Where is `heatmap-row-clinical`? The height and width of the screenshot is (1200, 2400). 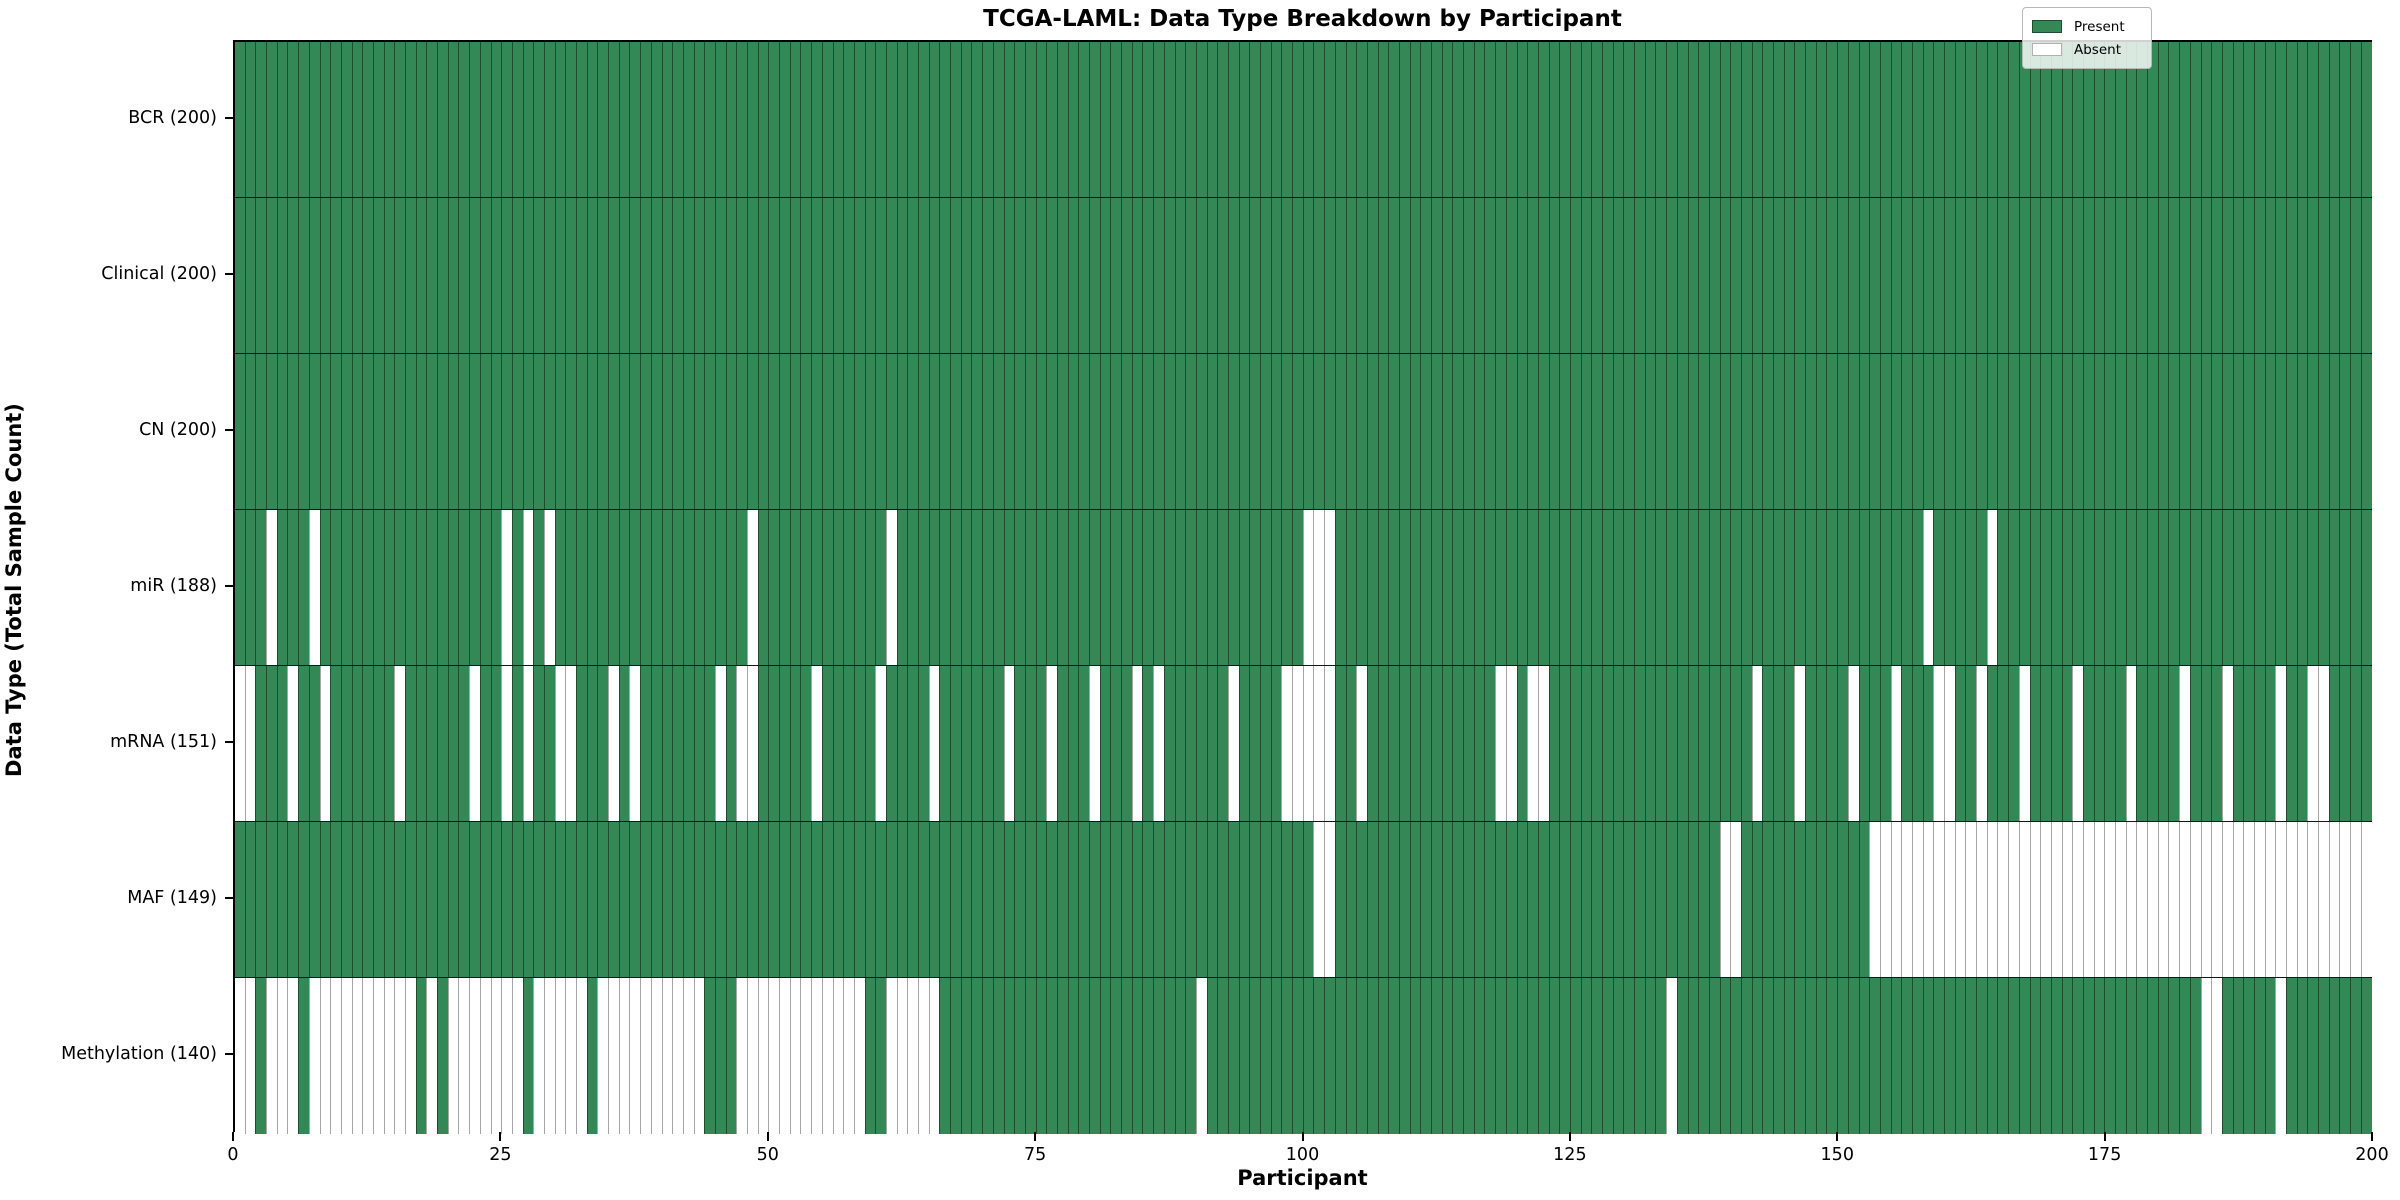
heatmap-row-clinical is located at coordinates (1303, 276).